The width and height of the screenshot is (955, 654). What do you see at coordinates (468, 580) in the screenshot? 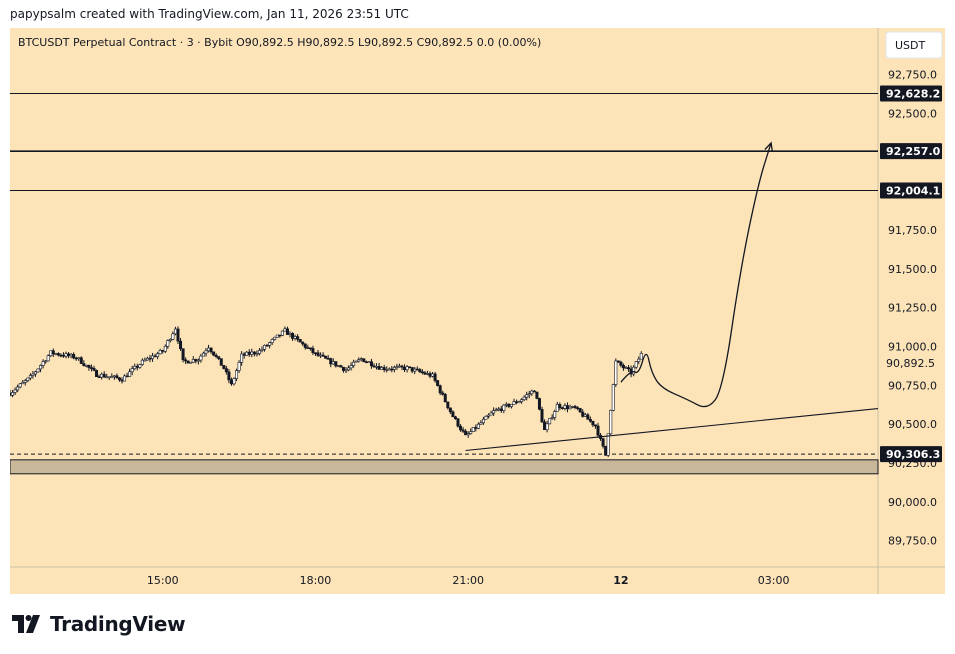
I see `x-tick-label: 21:00` at bounding box center [468, 580].